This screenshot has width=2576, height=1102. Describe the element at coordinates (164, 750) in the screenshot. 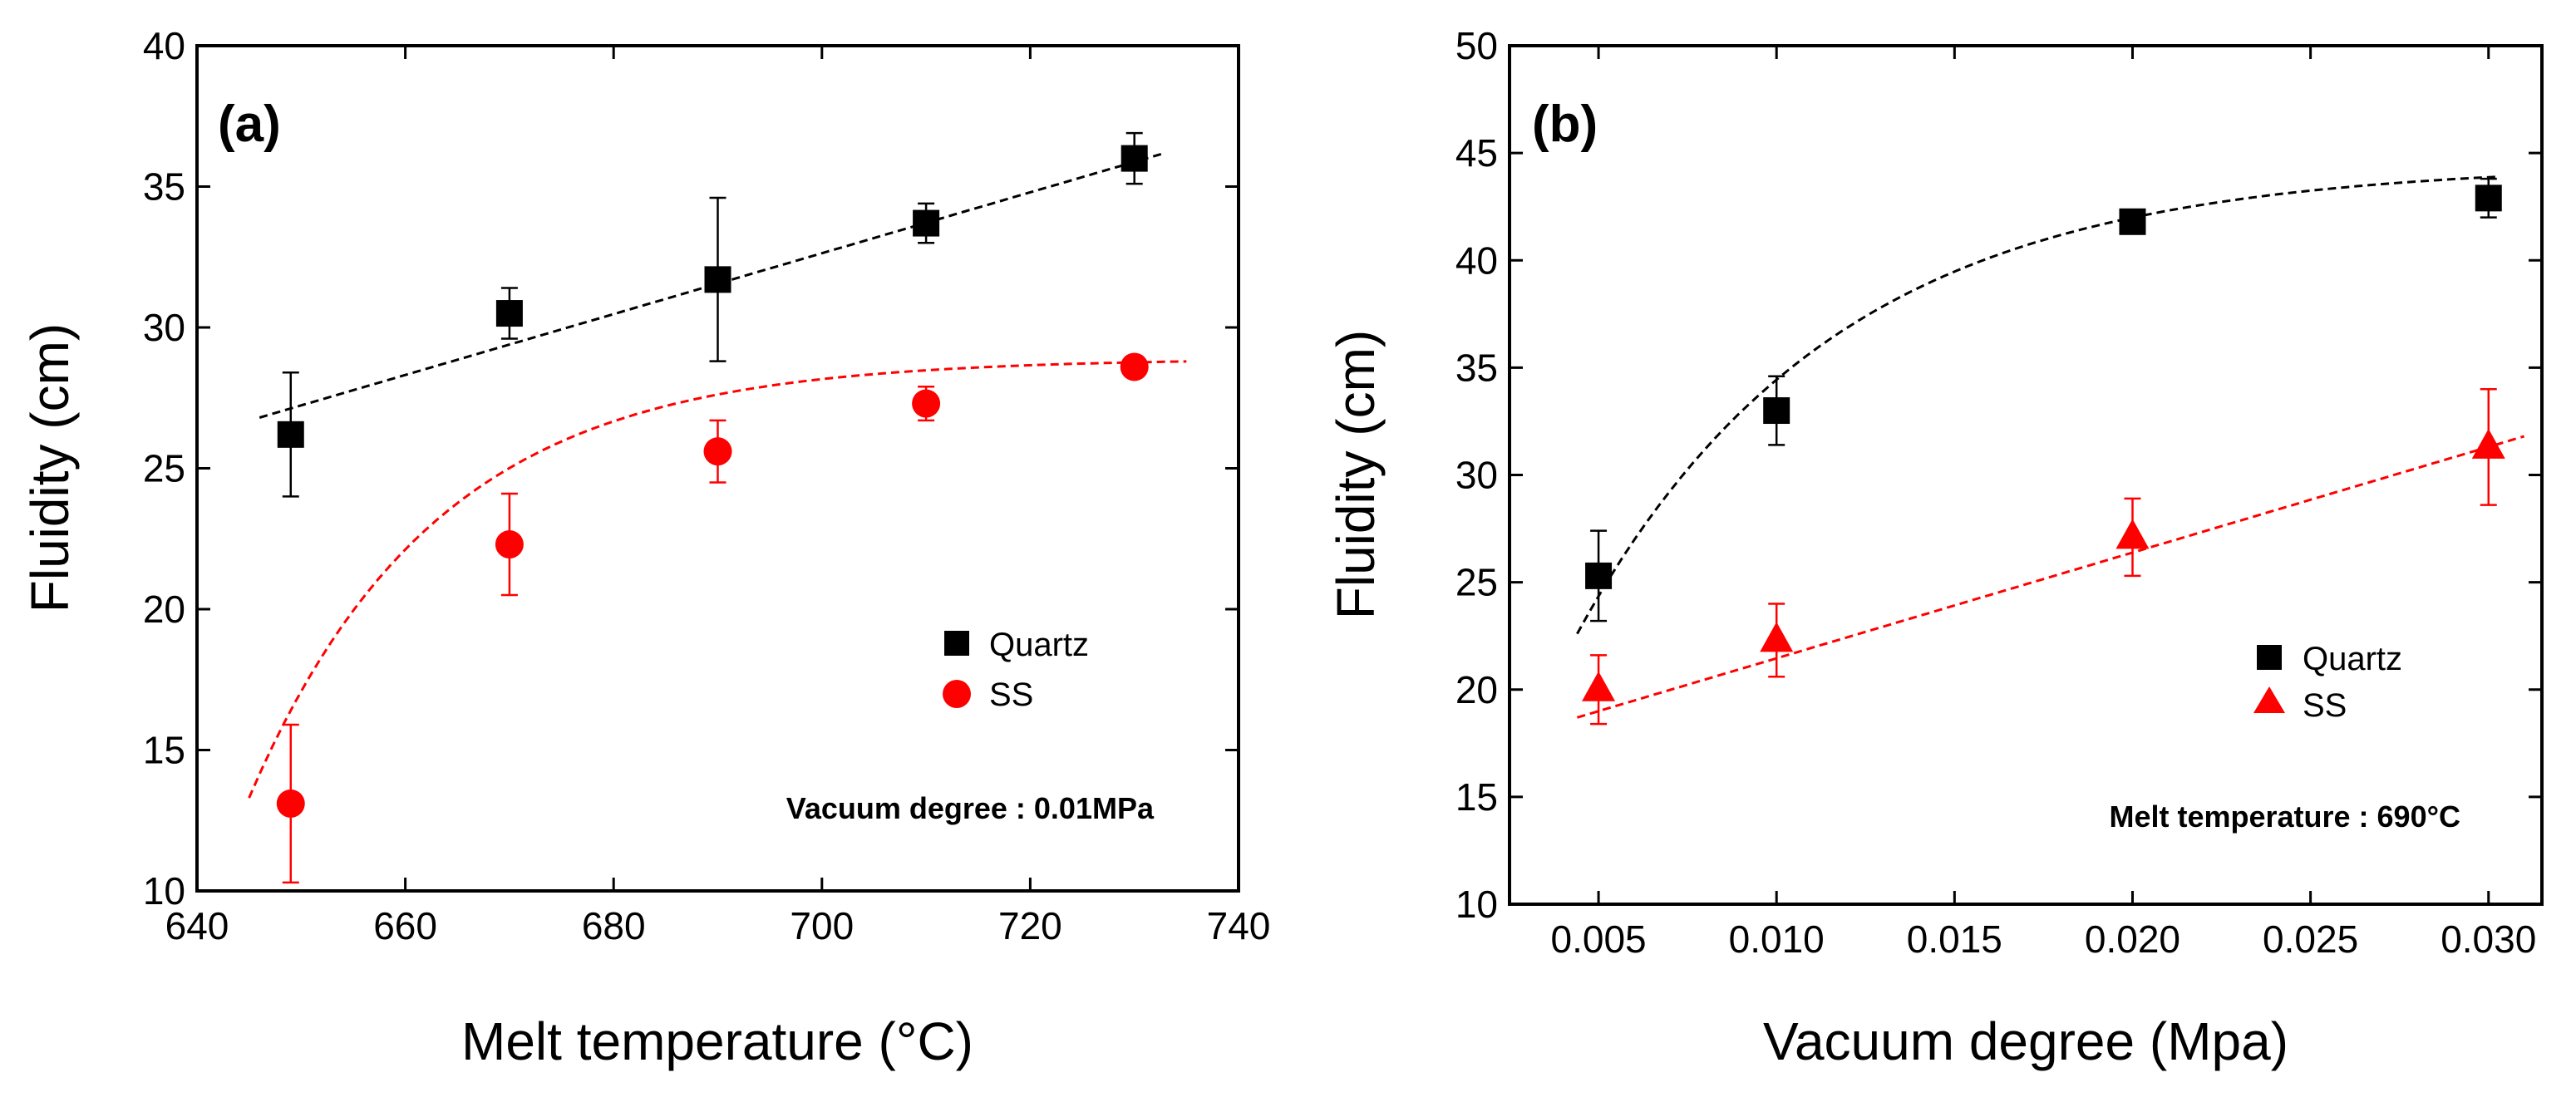

I see `panel-a-y-tick-label-1: 15` at that location.